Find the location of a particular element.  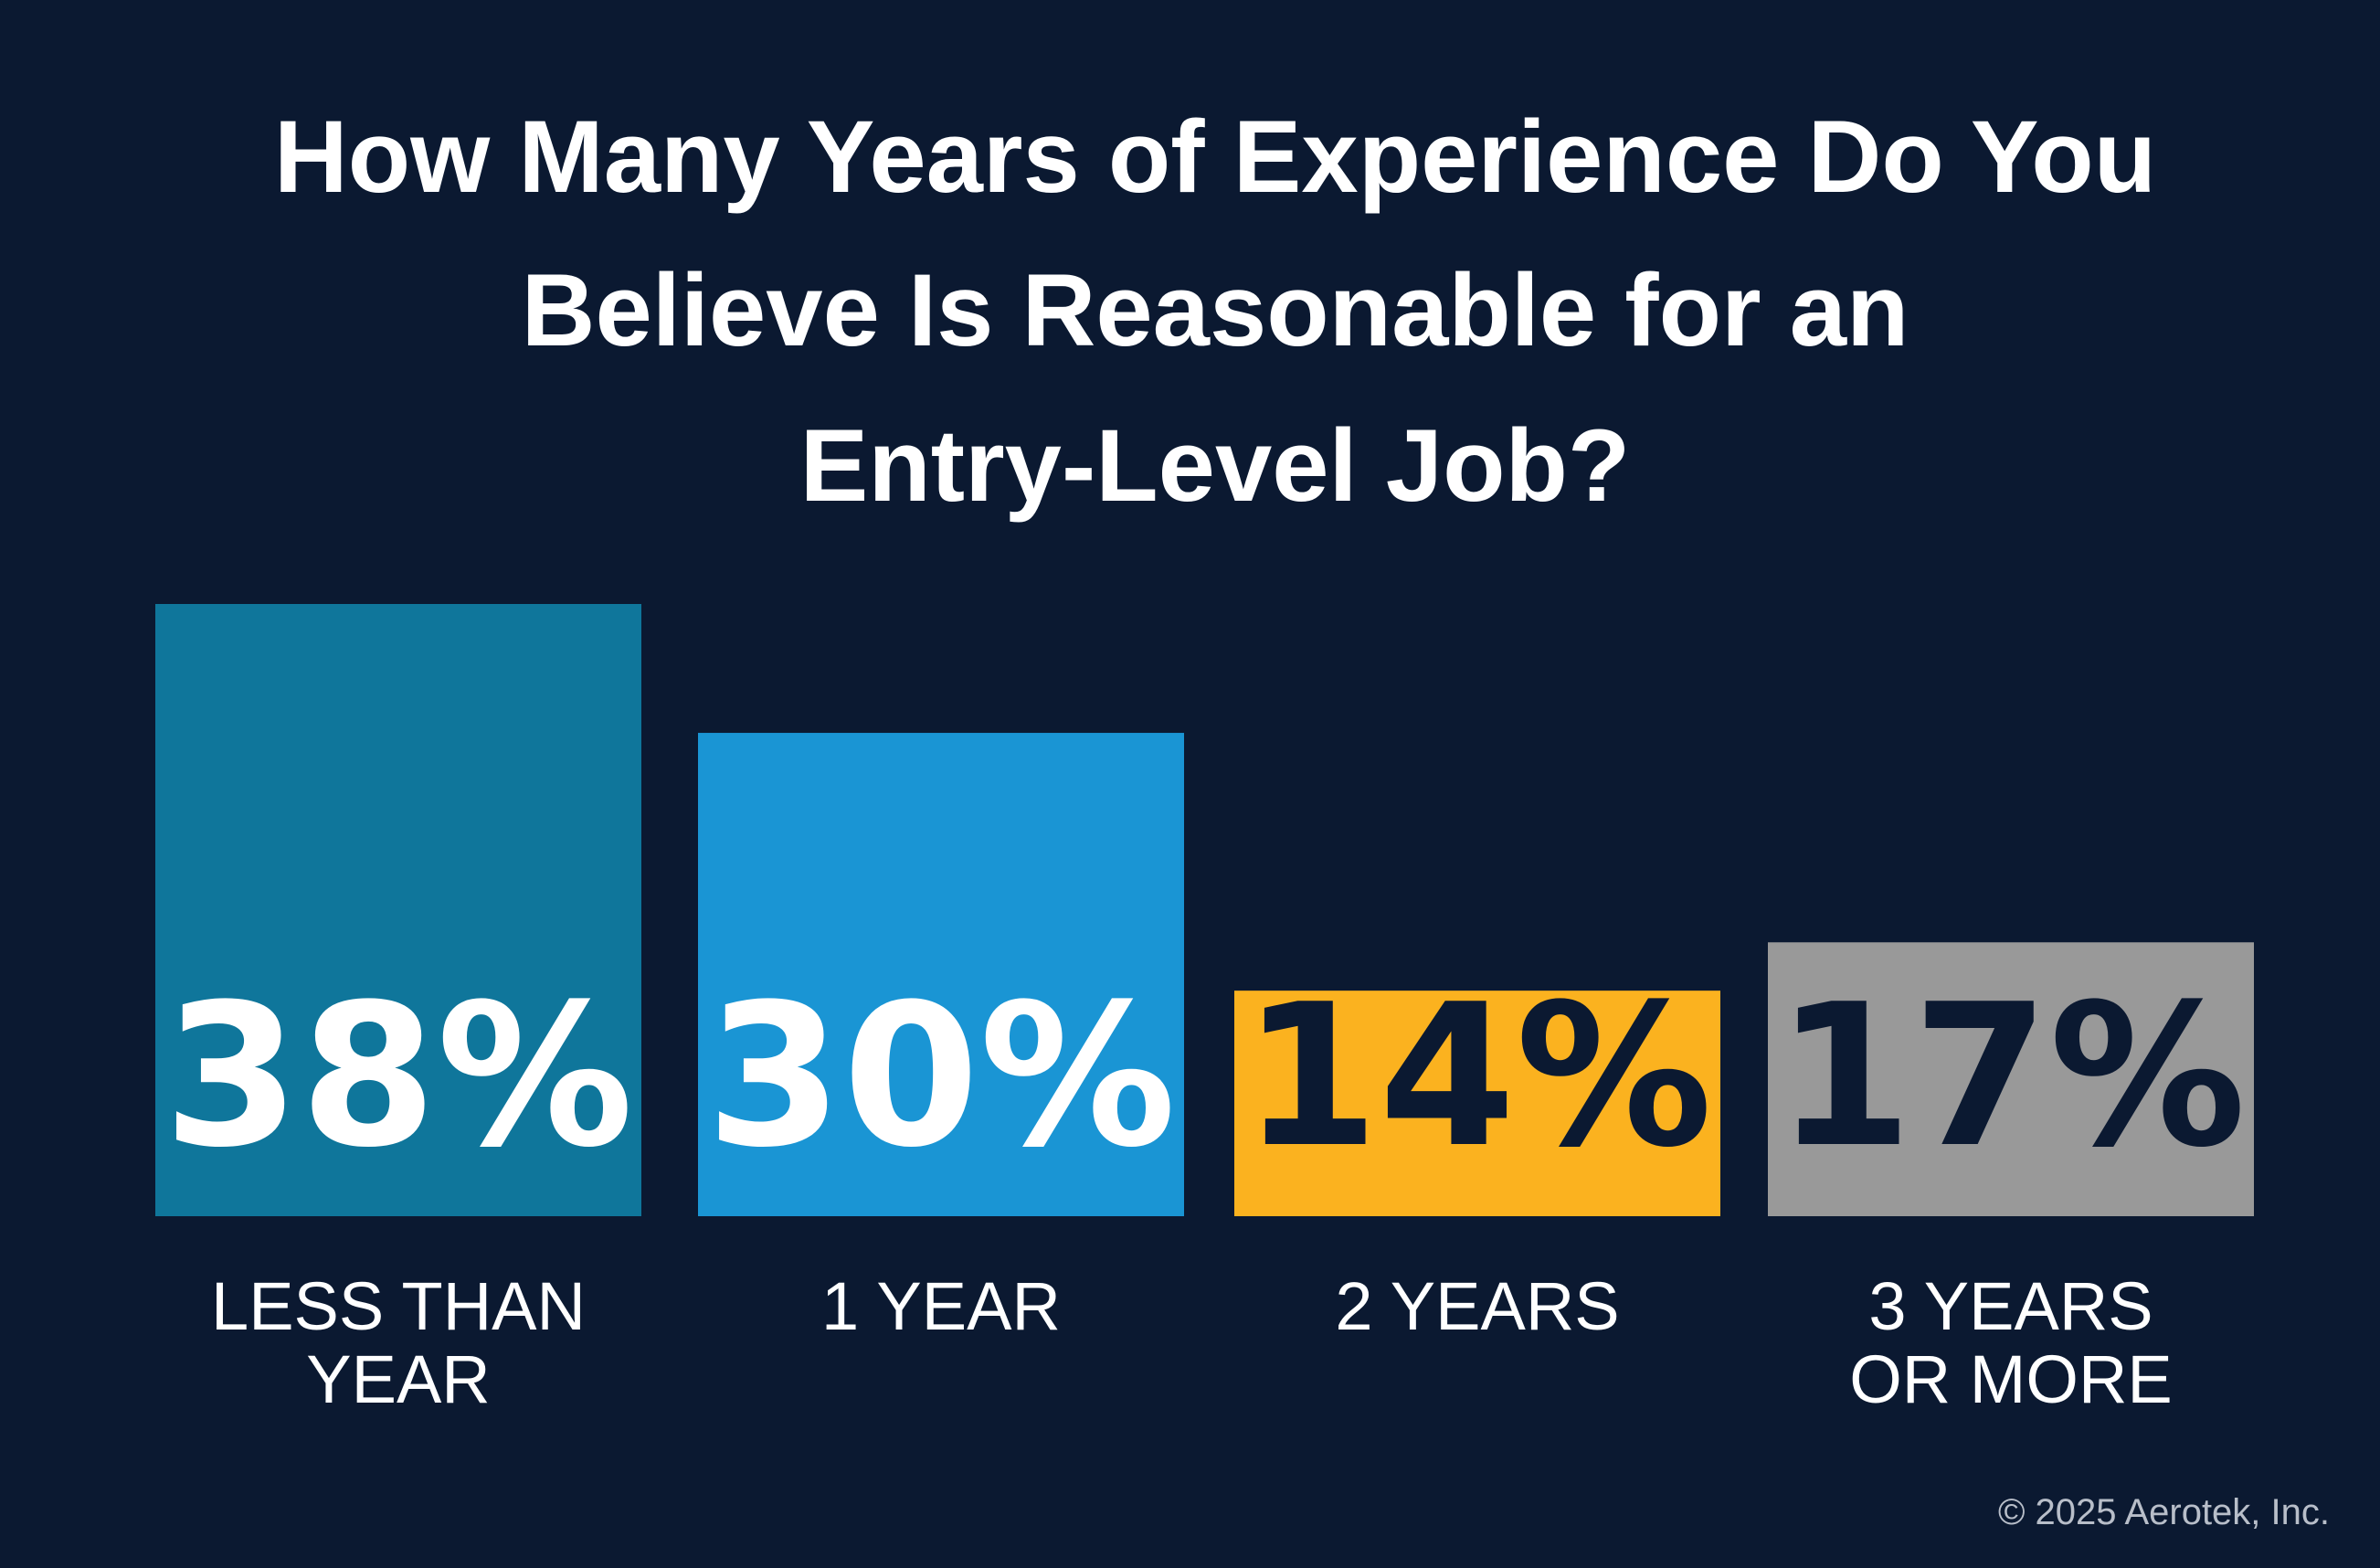

category-label-3-line-1: 2 YEARS is located at coordinates (1477, 1306).